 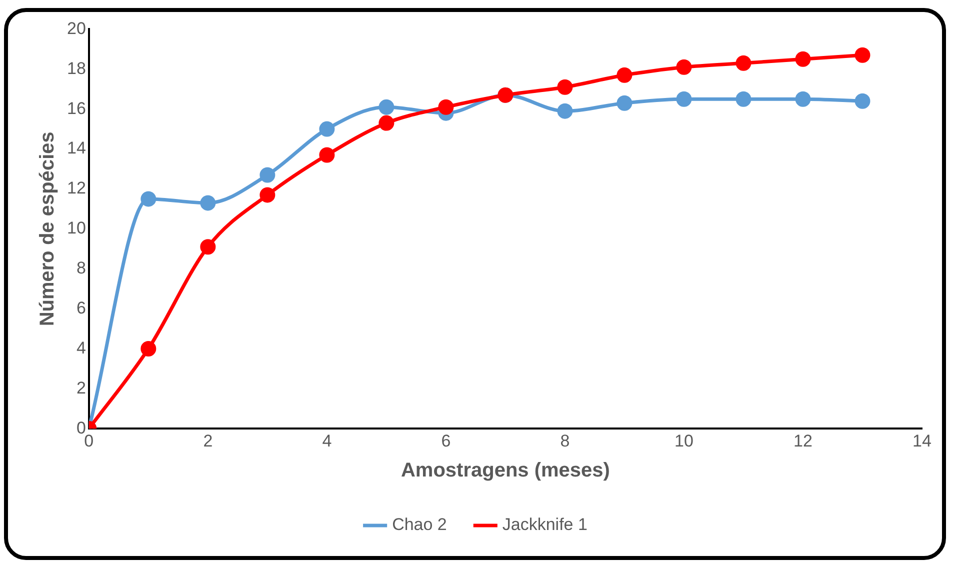 I want to click on y-tick-label: 0, so click(x=81, y=428).